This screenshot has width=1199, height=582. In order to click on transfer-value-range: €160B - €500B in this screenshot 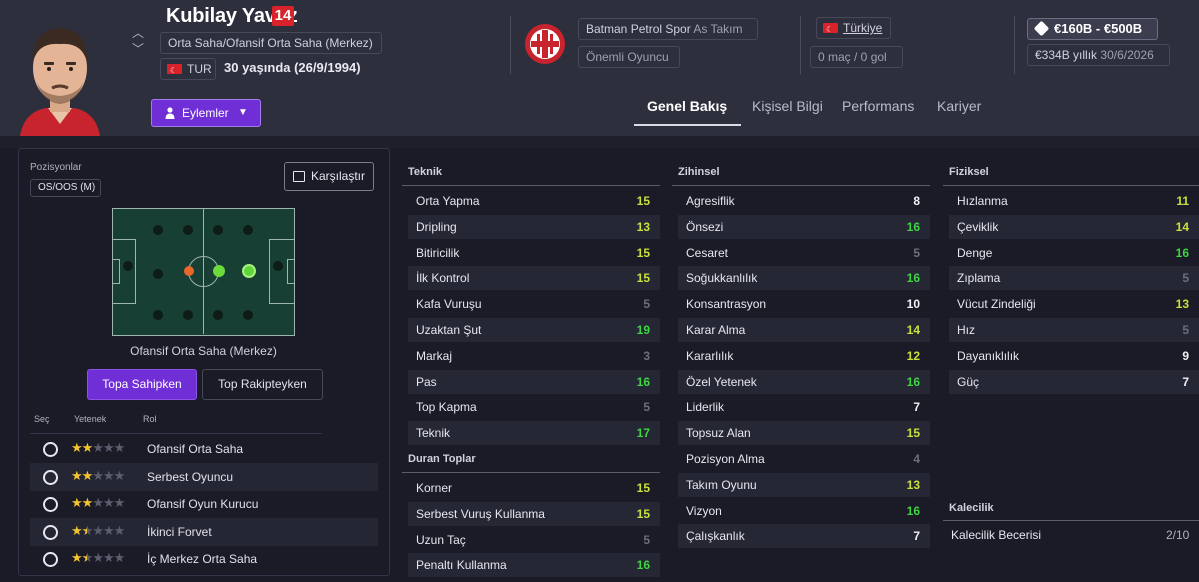, I will do `click(1098, 28)`.